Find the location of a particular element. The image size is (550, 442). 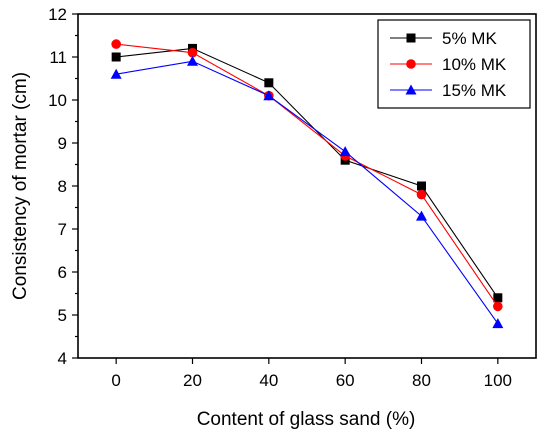

y-tick-label: 9 is located at coordinates (62, 143).